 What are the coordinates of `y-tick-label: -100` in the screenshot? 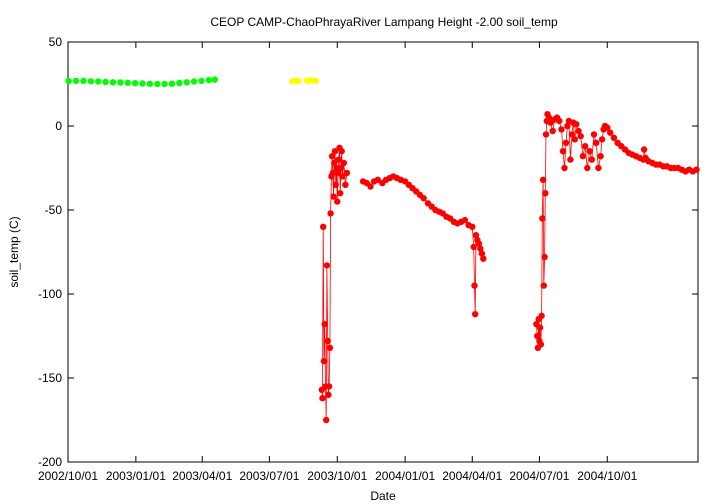 It's located at (50, 294).